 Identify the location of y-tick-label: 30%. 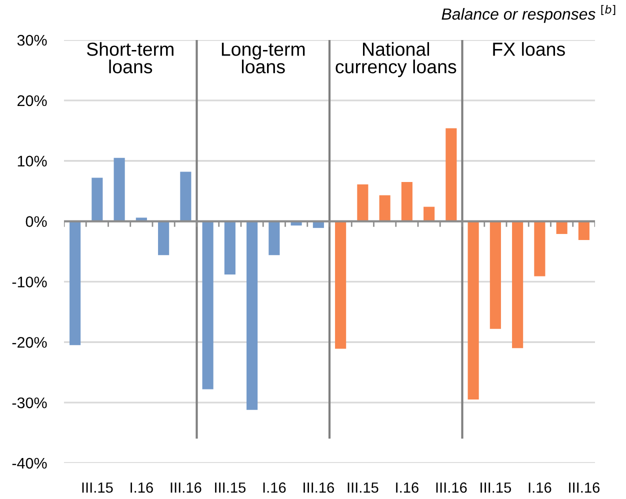
(32, 40).